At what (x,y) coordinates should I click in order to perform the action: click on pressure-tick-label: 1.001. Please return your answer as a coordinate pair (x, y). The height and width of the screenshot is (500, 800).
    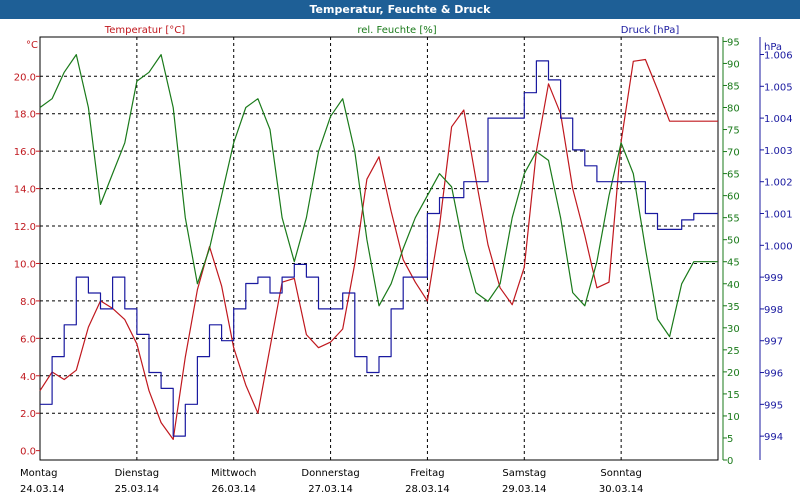
    Looking at the image, I should click on (778, 215).